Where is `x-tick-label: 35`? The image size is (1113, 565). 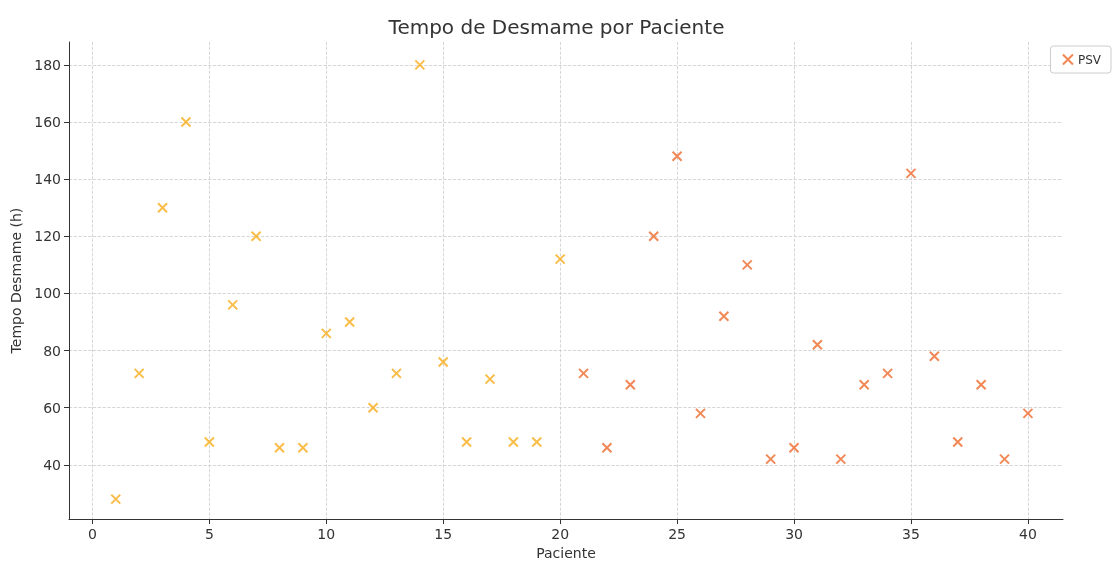 x-tick-label: 35 is located at coordinates (911, 534).